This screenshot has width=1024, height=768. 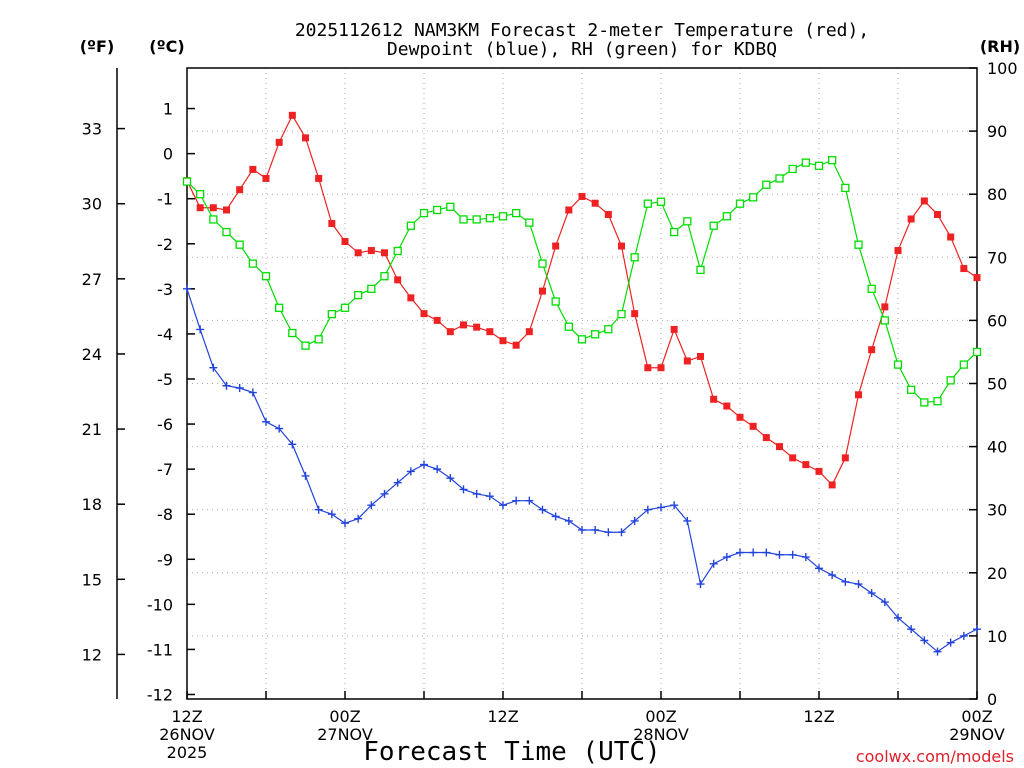 What do you see at coordinates (1000, 46) in the screenshot?
I see `rh-unit-label: (RH)` at bounding box center [1000, 46].